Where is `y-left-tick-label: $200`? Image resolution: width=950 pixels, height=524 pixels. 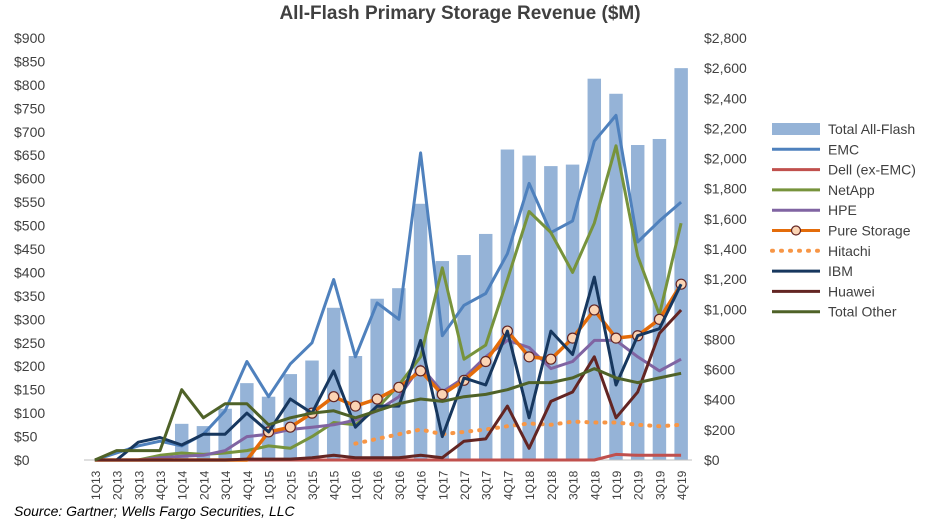 y-left-tick-label: $200 is located at coordinates (29, 366).